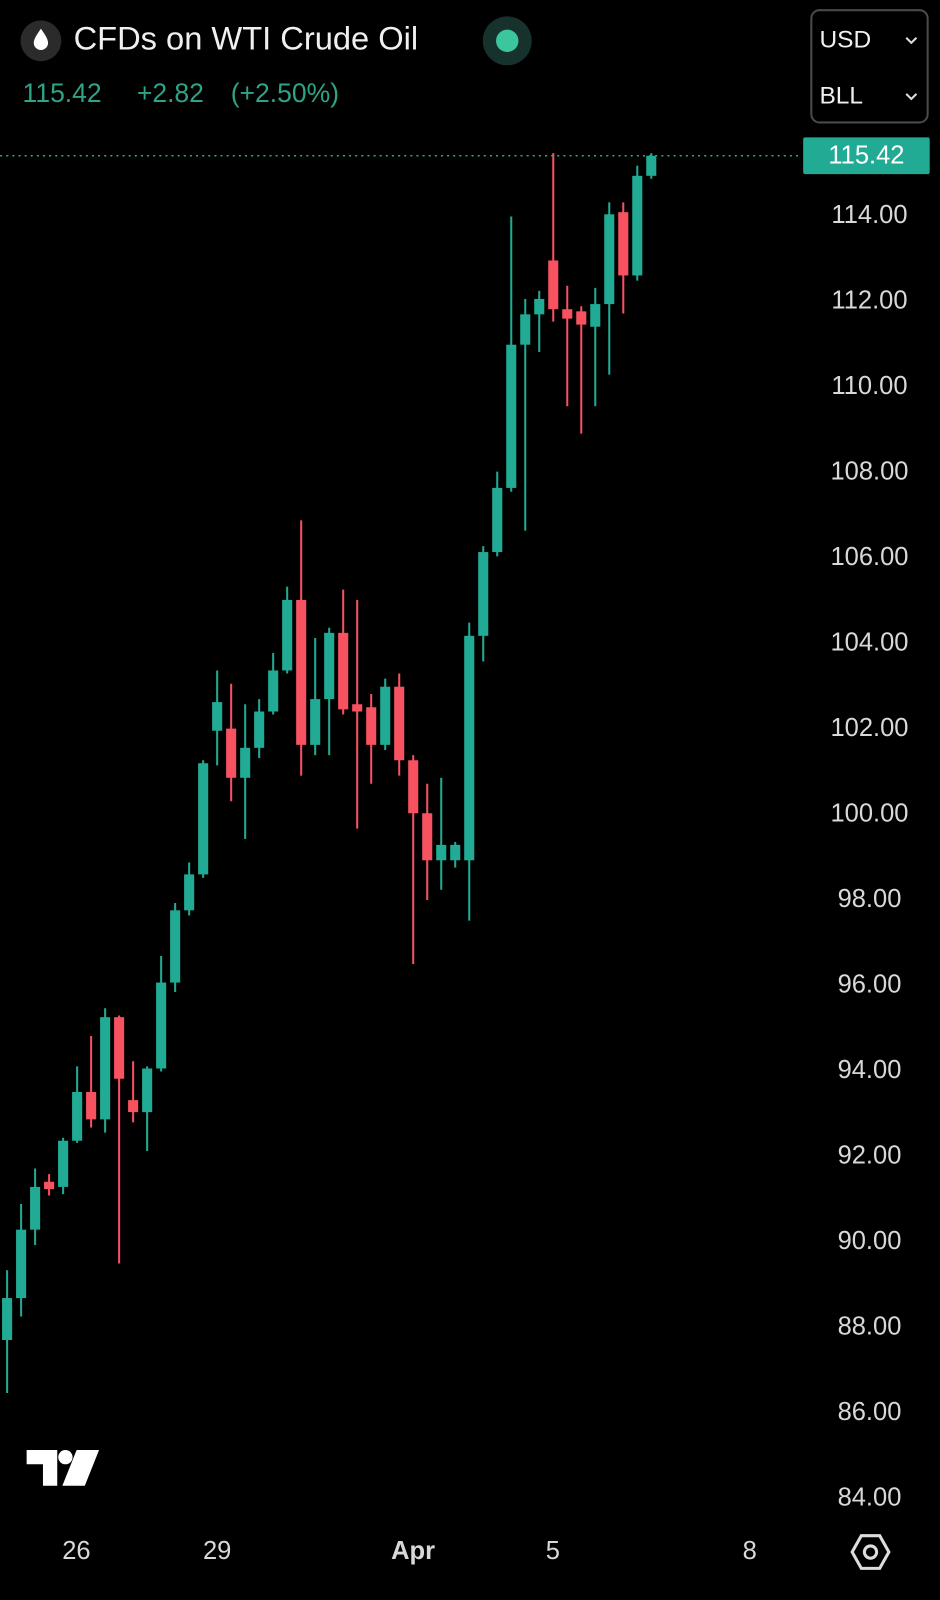 This screenshot has width=940, height=1600. What do you see at coordinates (869, 386) in the screenshot?
I see `y-tick-label: 110.00` at bounding box center [869, 386].